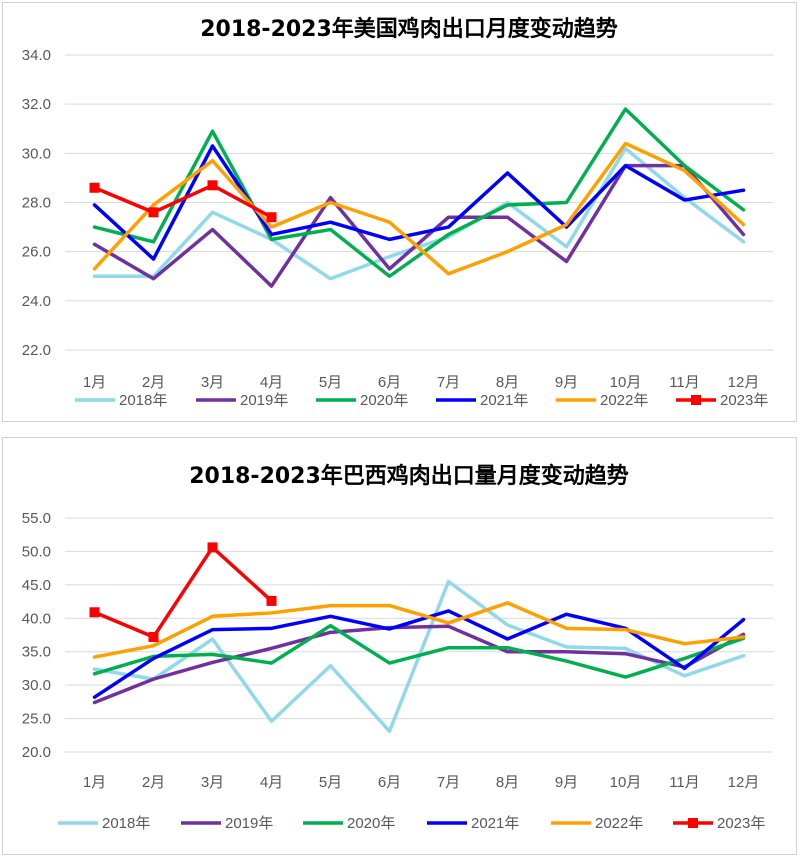  What do you see at coordinates (36, 203) in the screenshot?
I see `y-tick-label: 28.0` at bounding box center [36, 203].